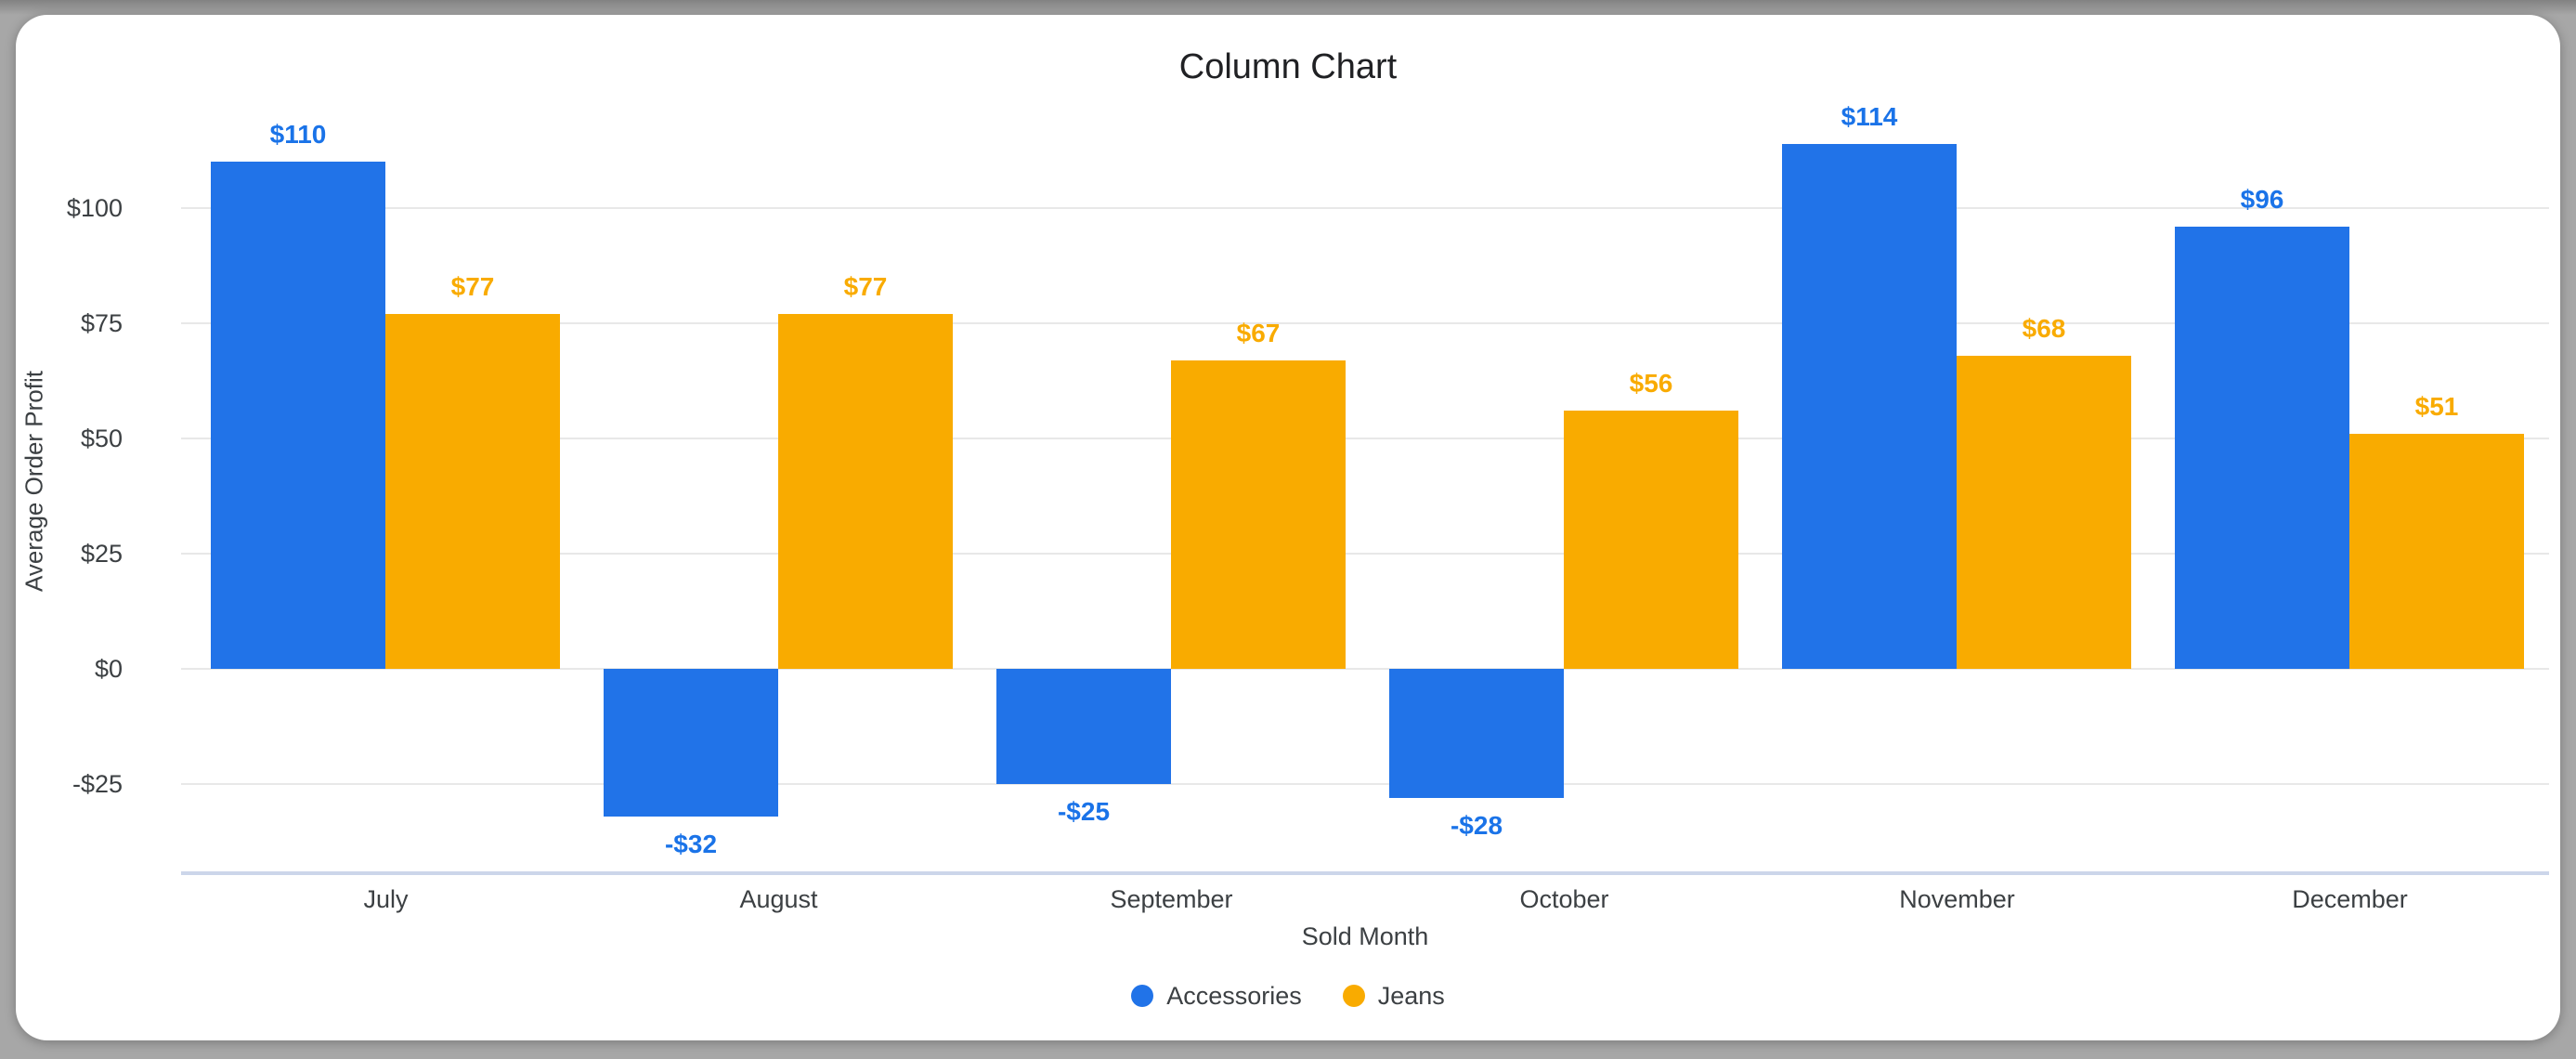  I want to click on bar-accessories-december, so click(2262, 447).